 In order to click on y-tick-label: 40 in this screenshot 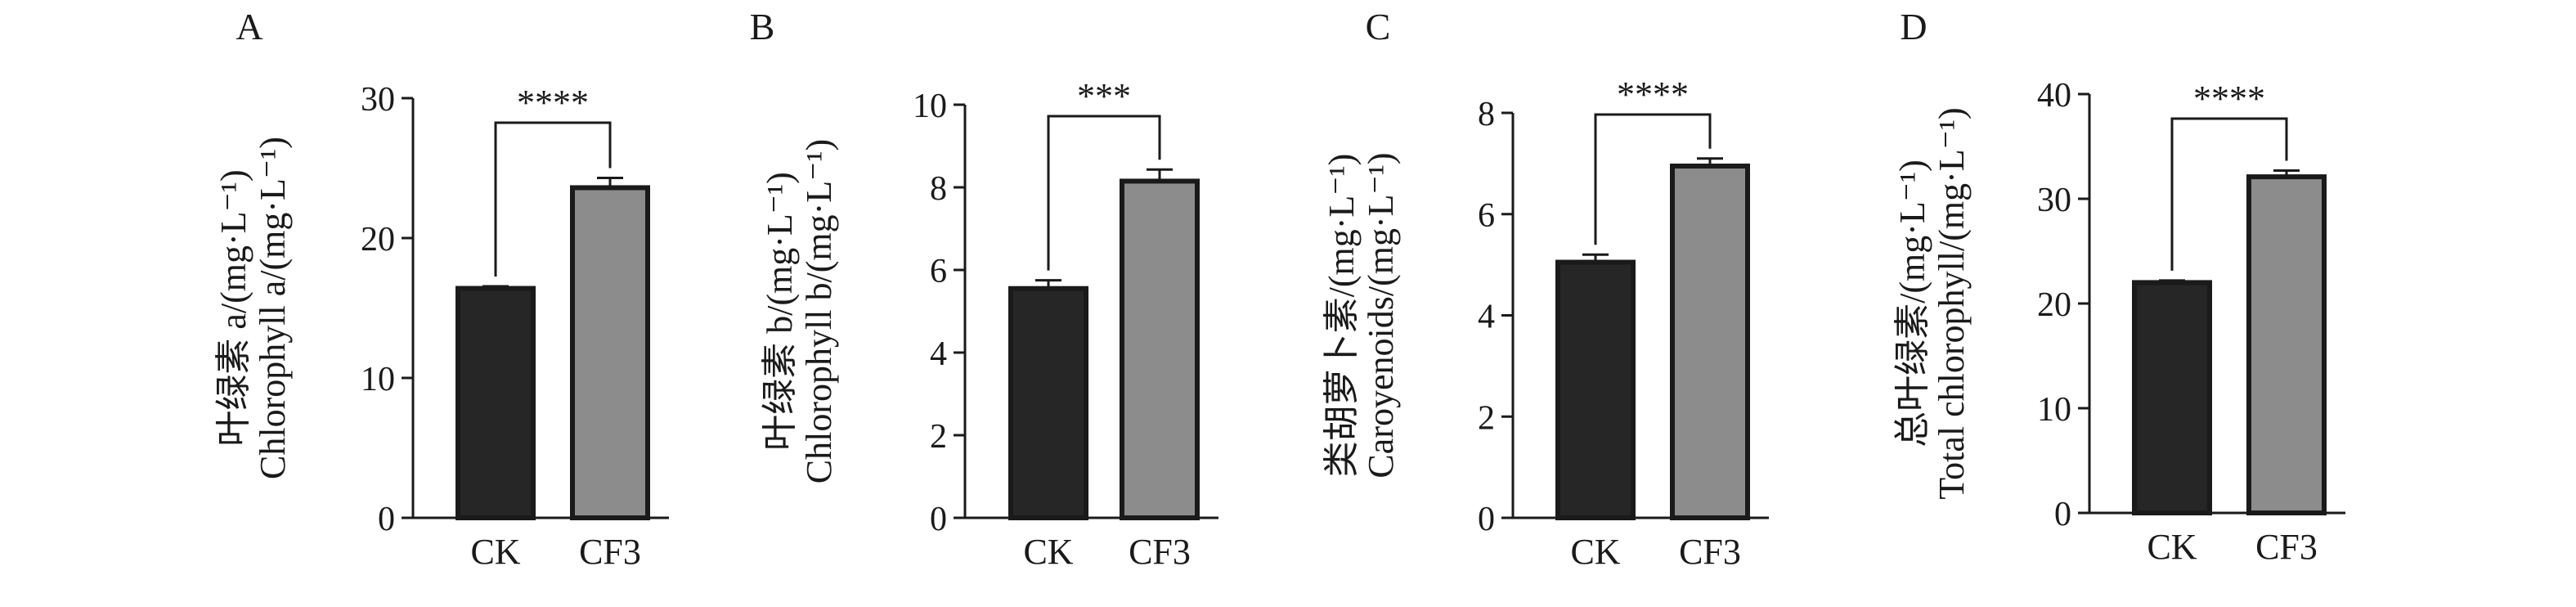, I will do `click(2054, 96)`.